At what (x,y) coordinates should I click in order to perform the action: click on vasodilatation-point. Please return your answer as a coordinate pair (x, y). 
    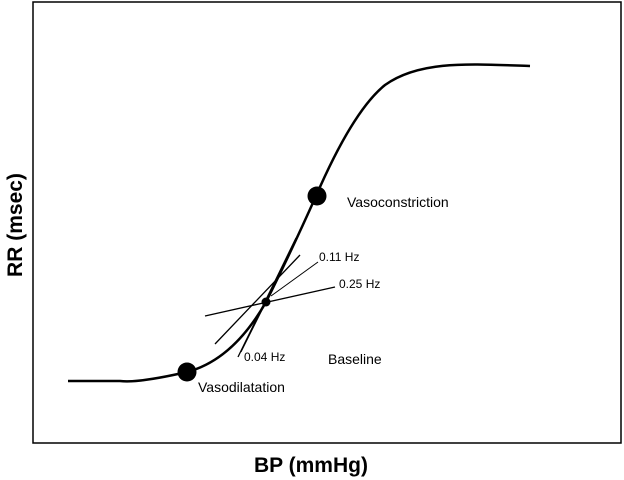
    Looking at the image, I should click on (187, 372).